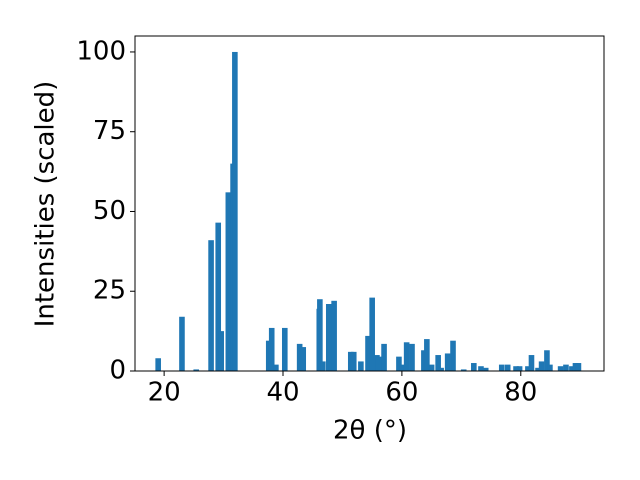 This screenshot has height=480, width=640. What do you see at coordinates (282, 393) in the screenshot?
I see `x-tick-label: 40` at bounding box center [282, 393].